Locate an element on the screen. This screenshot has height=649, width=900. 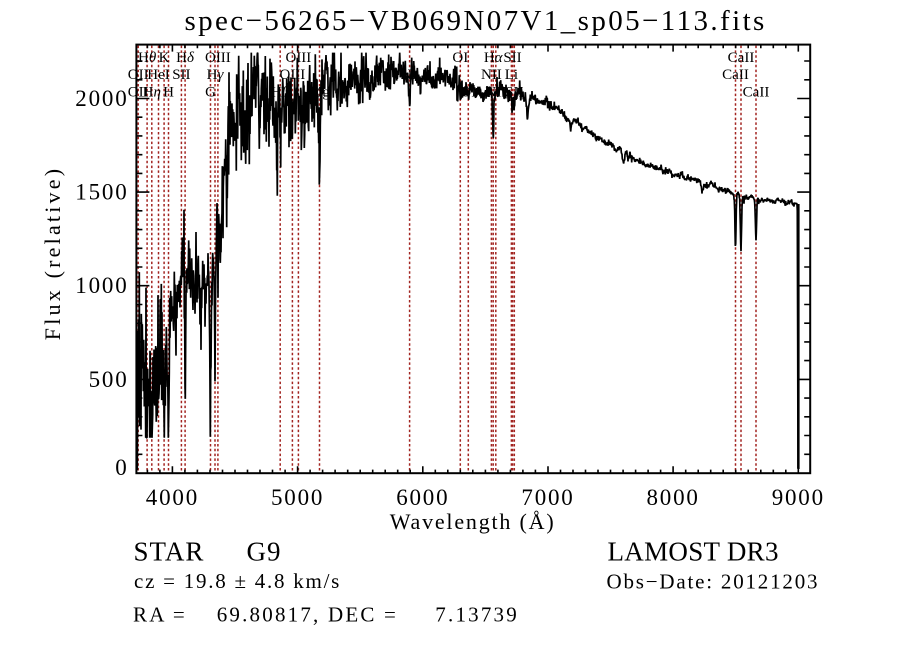
svg-text: 4000 is located at coordinates (172, 497).